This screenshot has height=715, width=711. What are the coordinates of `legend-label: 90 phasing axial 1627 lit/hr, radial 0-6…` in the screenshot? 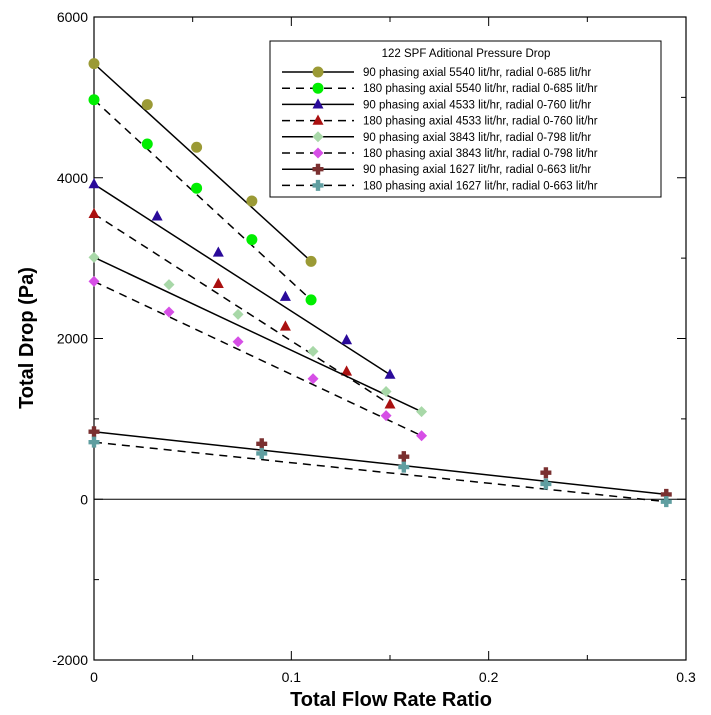 It's located at (477, 170).